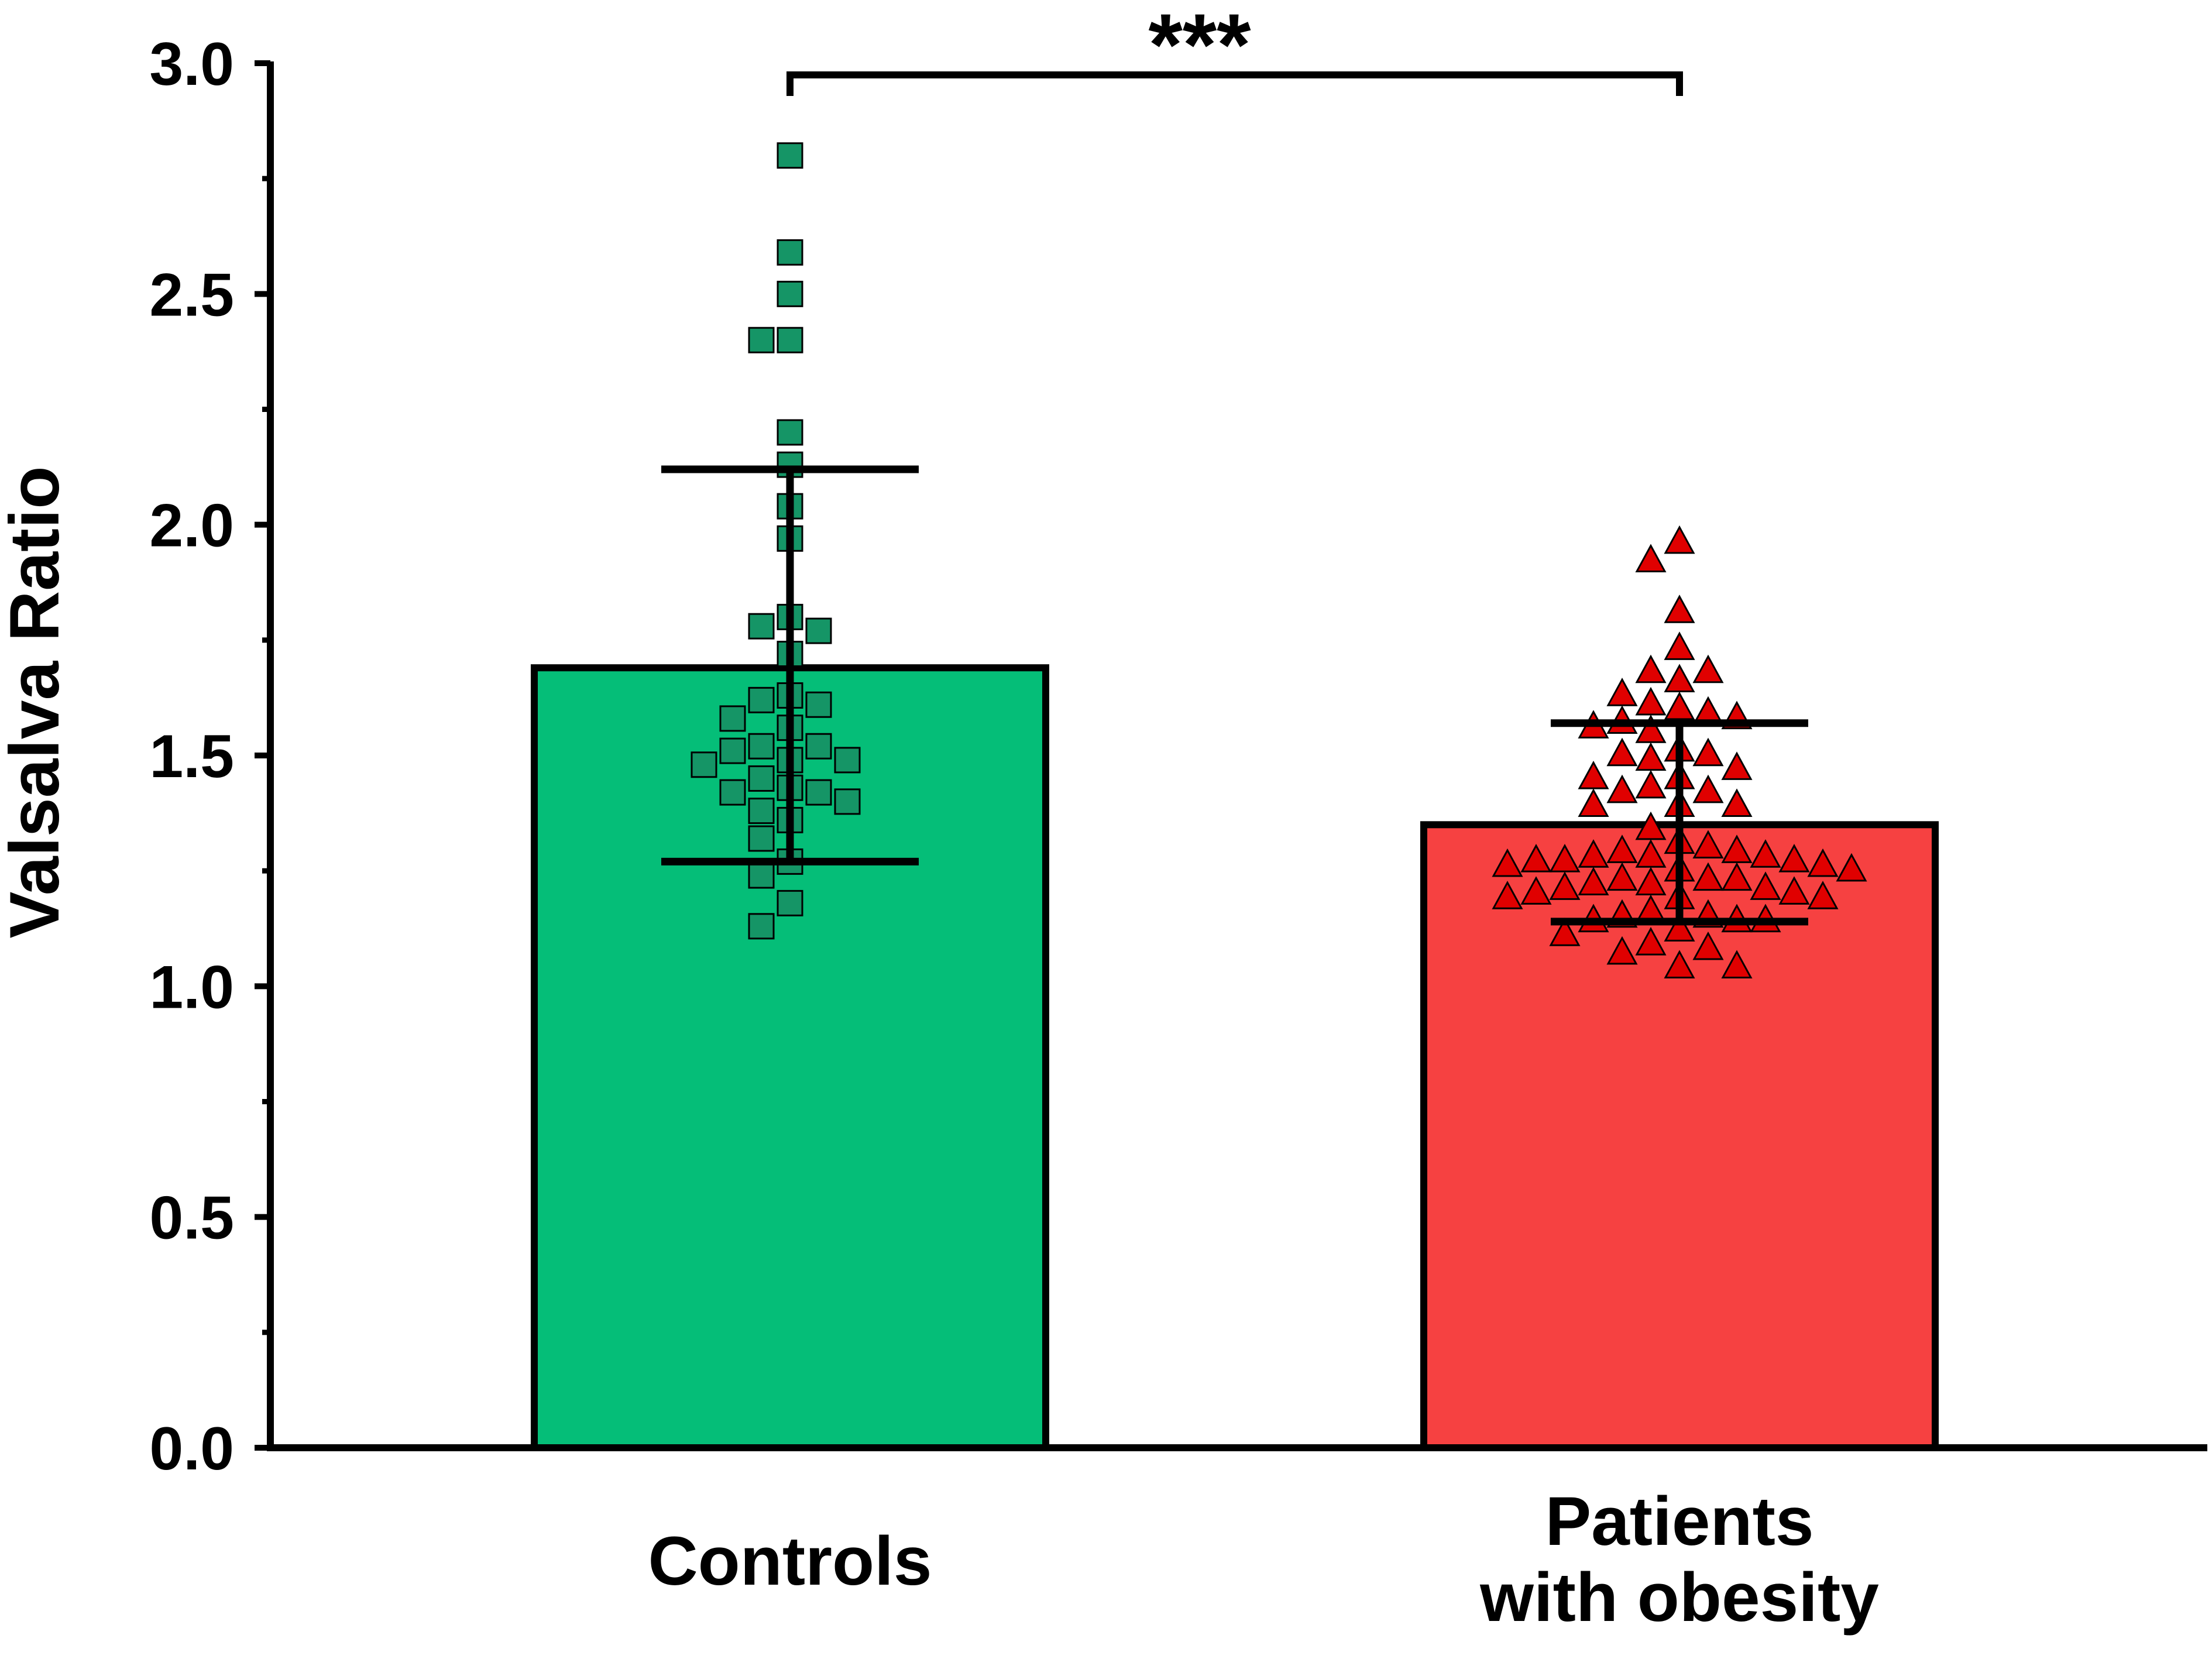 The height and width of the screenshot is (1659, 2212). Describe the element at coordinates (191, 987) in the screenshot. I see `y-tick-label: 1.0` at that location.